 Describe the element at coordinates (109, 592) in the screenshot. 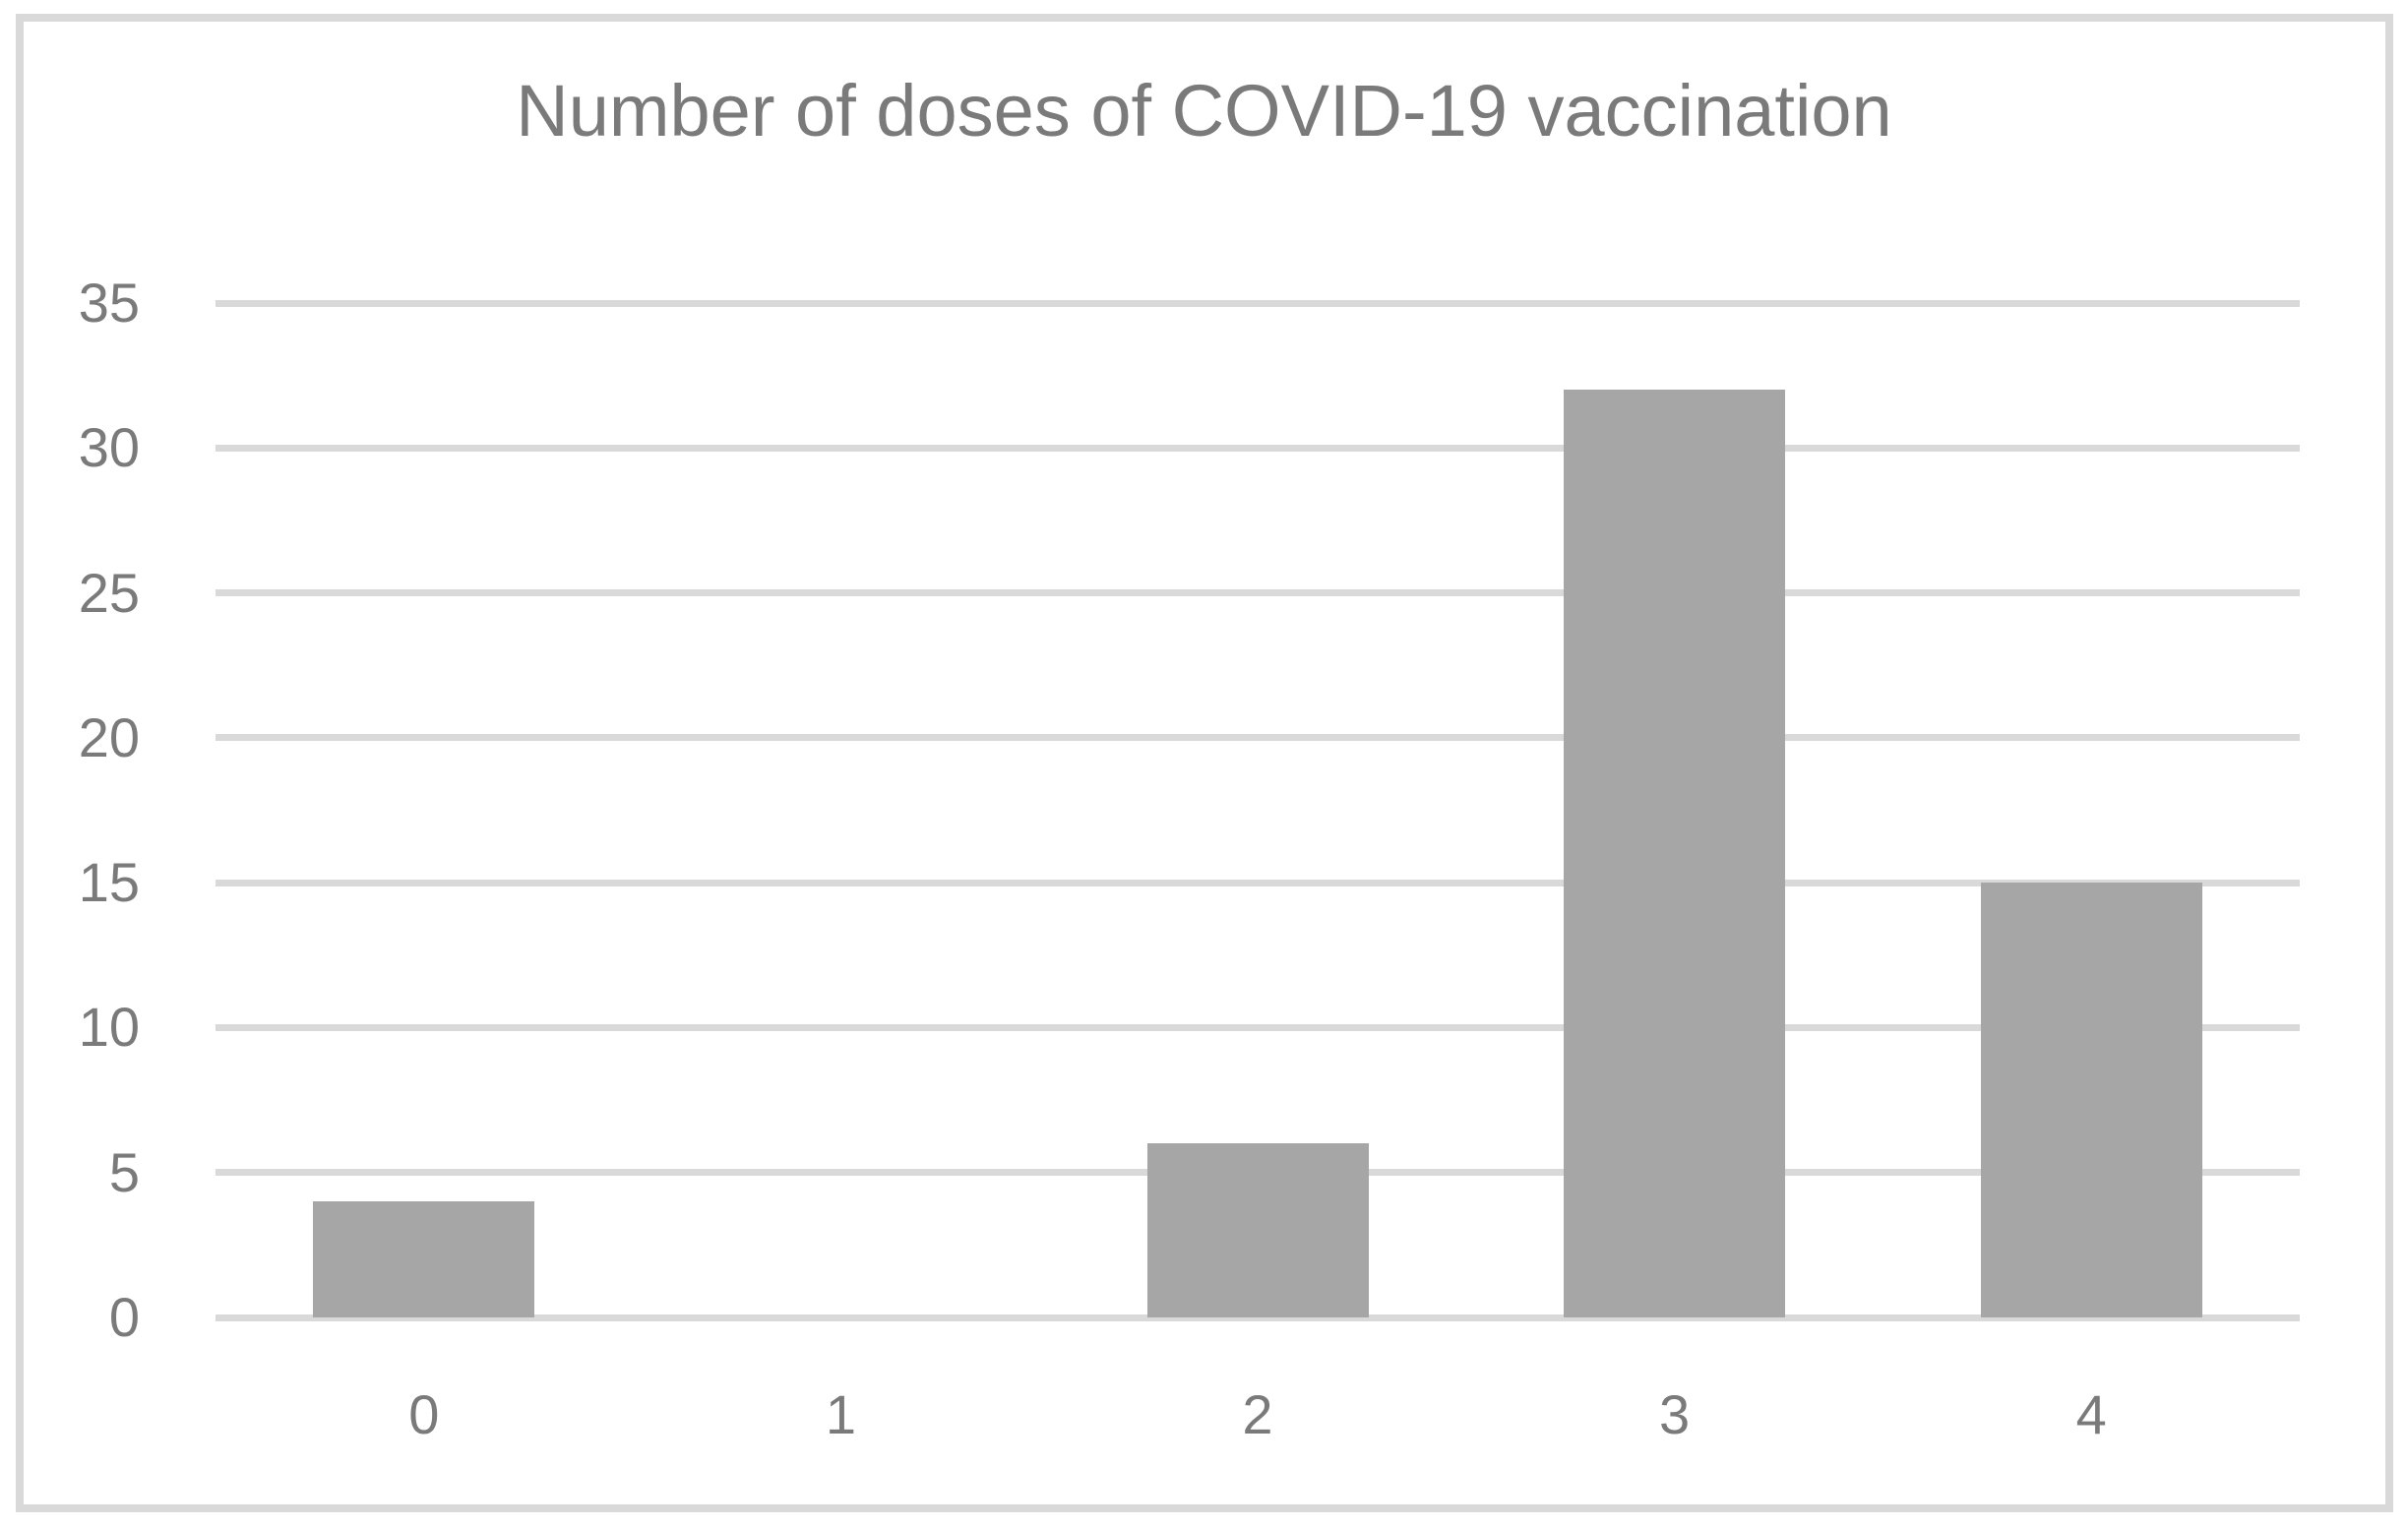

I see `y-axis-tick-label: 25` at that location.